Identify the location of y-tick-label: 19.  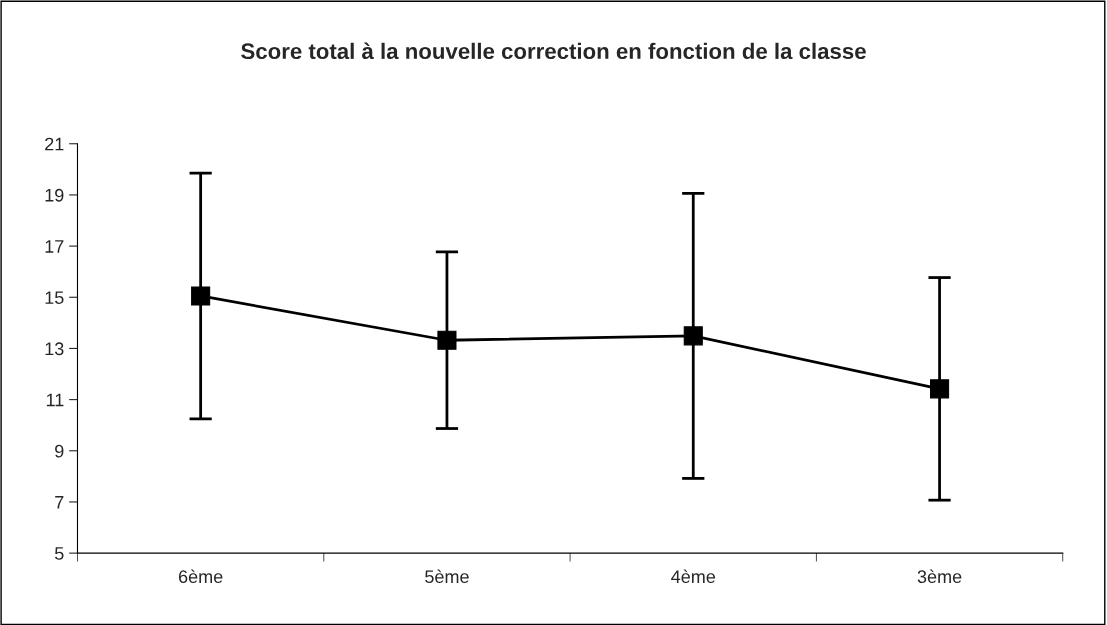
(54, 195).